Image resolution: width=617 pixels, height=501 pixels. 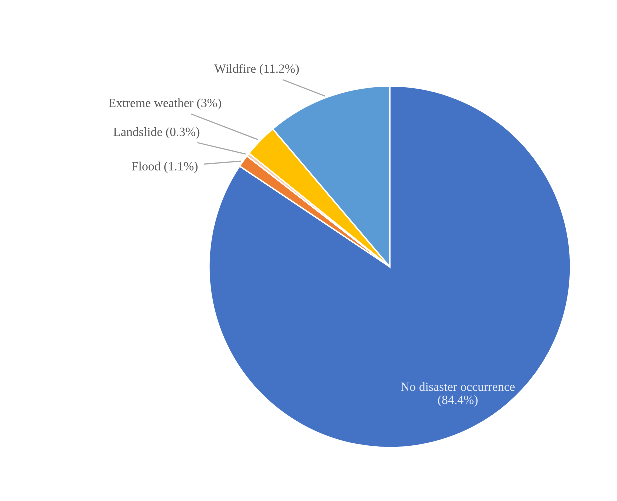 I want to click on slice-label: Extreme weather (3%), so click(x=165, y=104).